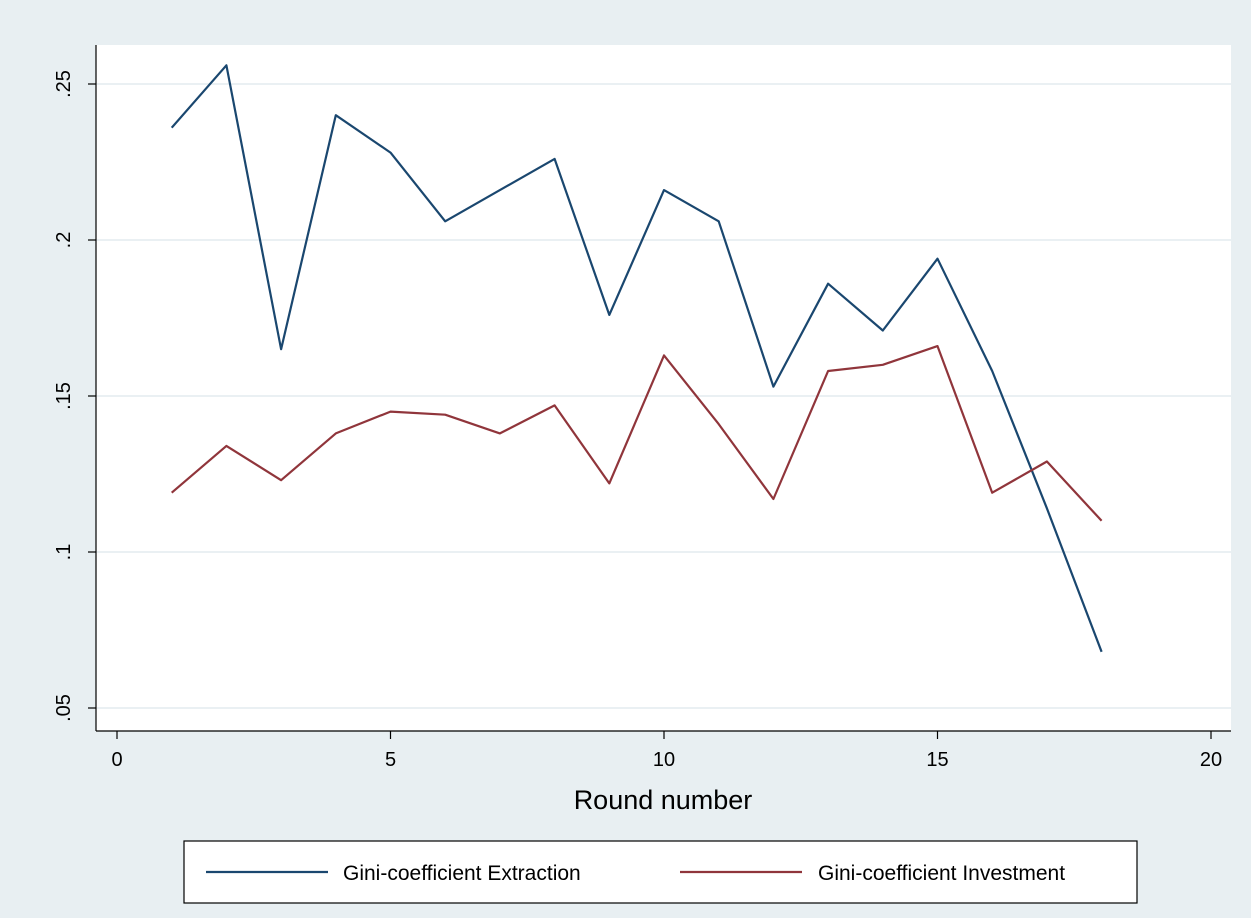 This screenshot has width=1251, height=918. What do you see at coordinates (462, 873) in the screenshot?
I see `legend-label-extraction: Gini-coefficient Extraction` at bounding box center [462, 873].